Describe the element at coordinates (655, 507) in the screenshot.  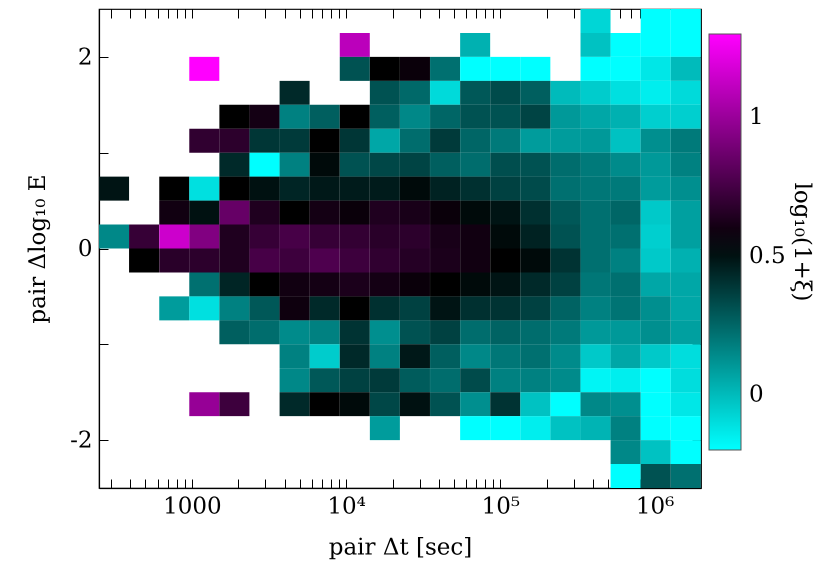
I see `x-tick-label: 10⁶` at that location.